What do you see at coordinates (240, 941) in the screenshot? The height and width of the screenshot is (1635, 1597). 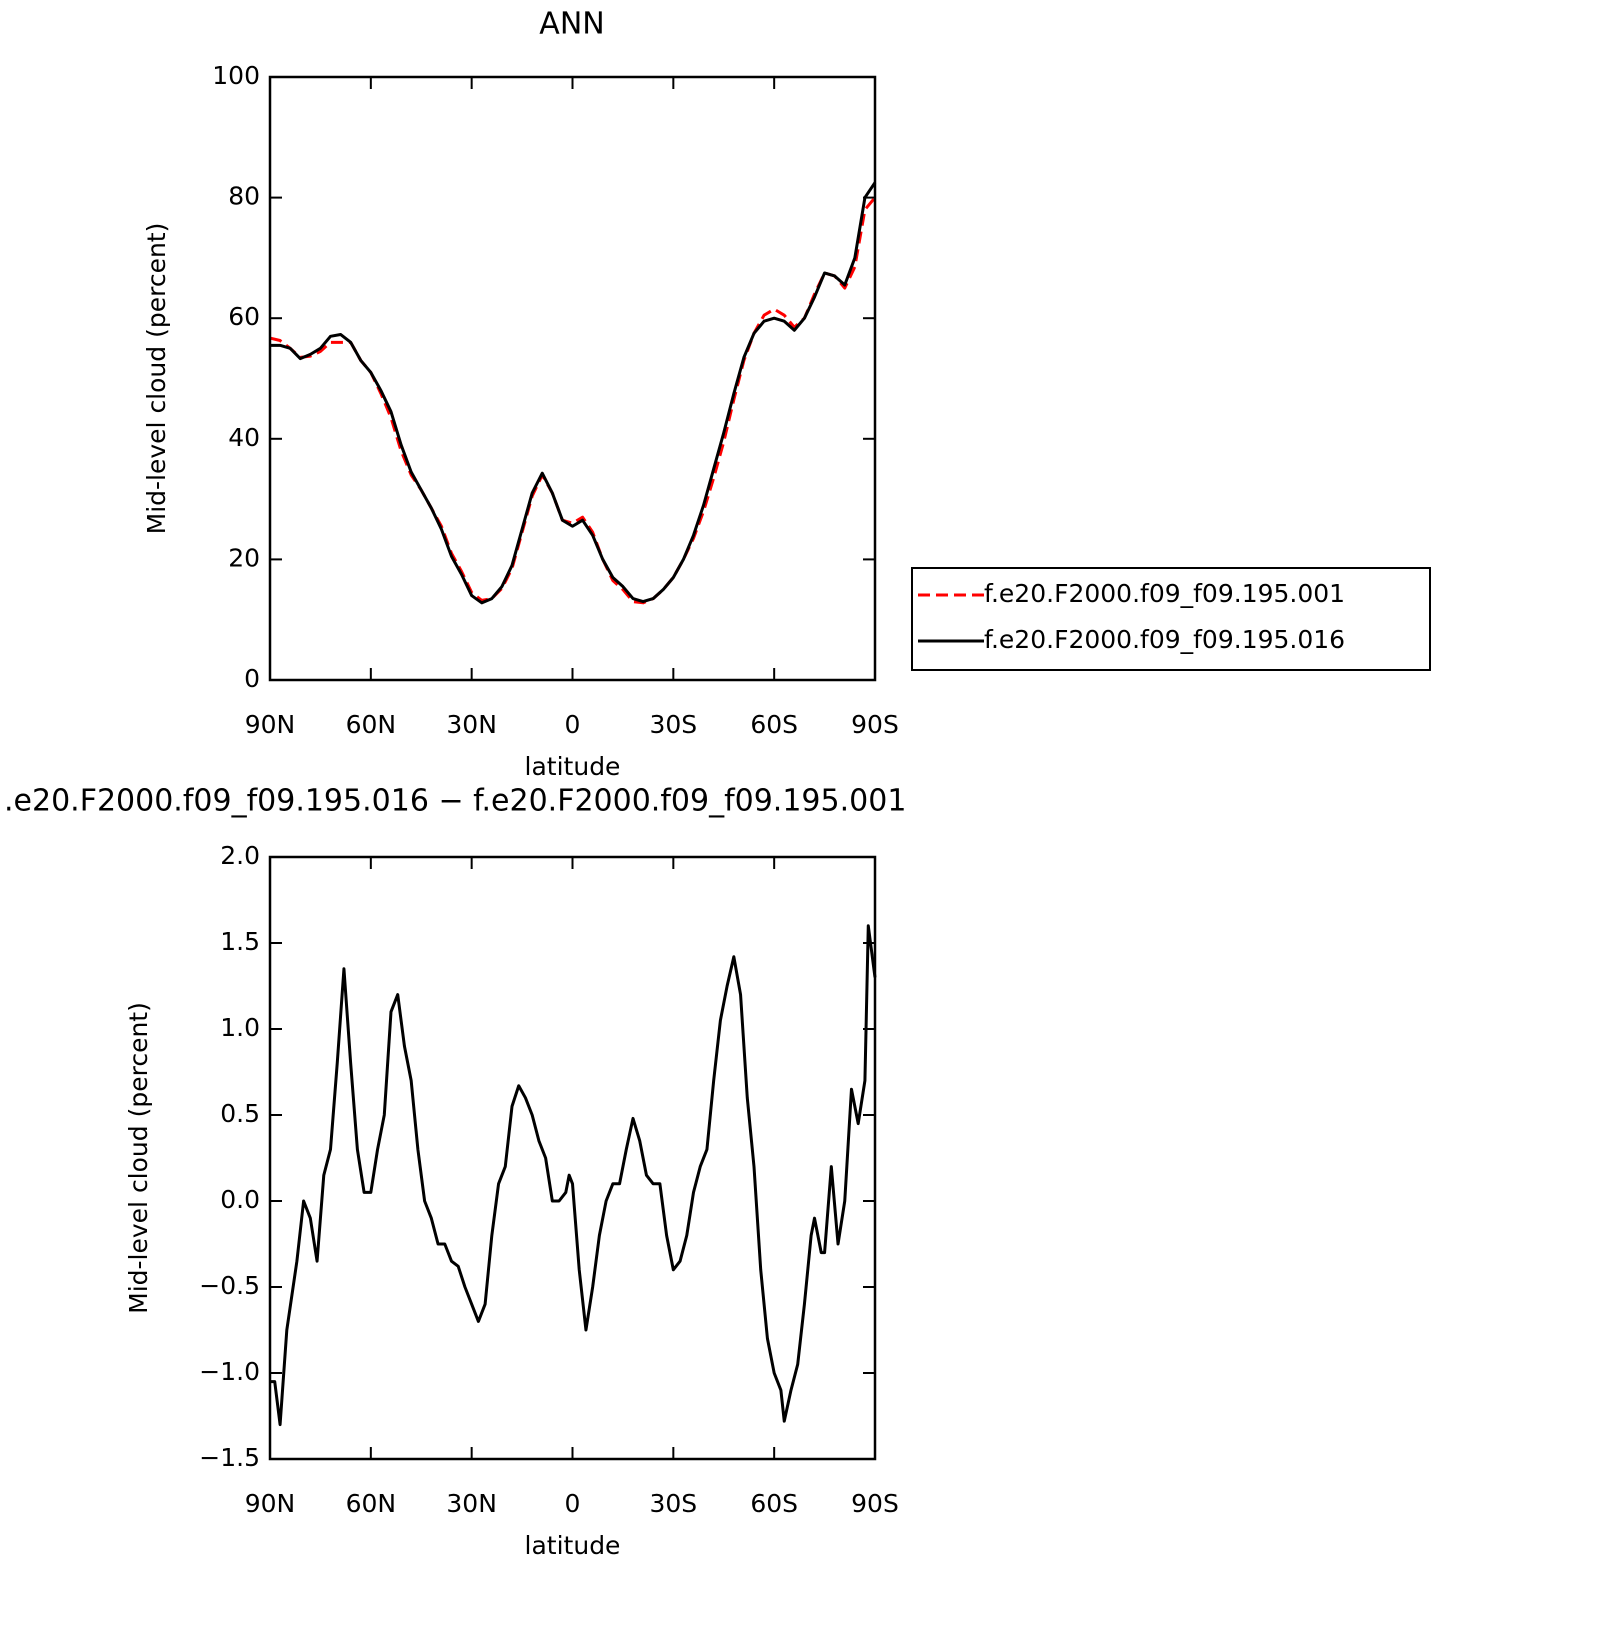 I see `y-tick-label: 1.5` at bounding box center [240, 941].